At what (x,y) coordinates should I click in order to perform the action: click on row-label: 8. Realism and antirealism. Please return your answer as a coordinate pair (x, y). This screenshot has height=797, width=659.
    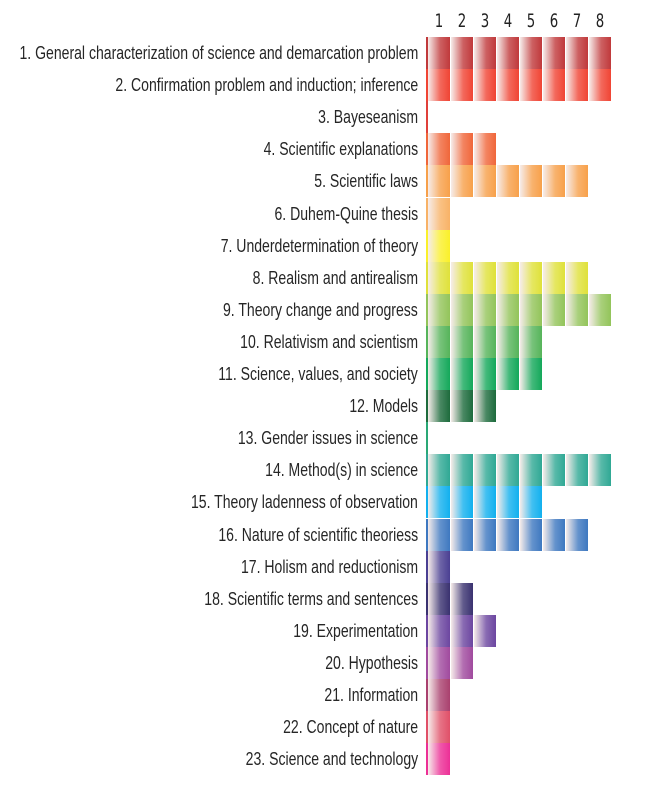
    Looking at the image, I should click on (335, 277).